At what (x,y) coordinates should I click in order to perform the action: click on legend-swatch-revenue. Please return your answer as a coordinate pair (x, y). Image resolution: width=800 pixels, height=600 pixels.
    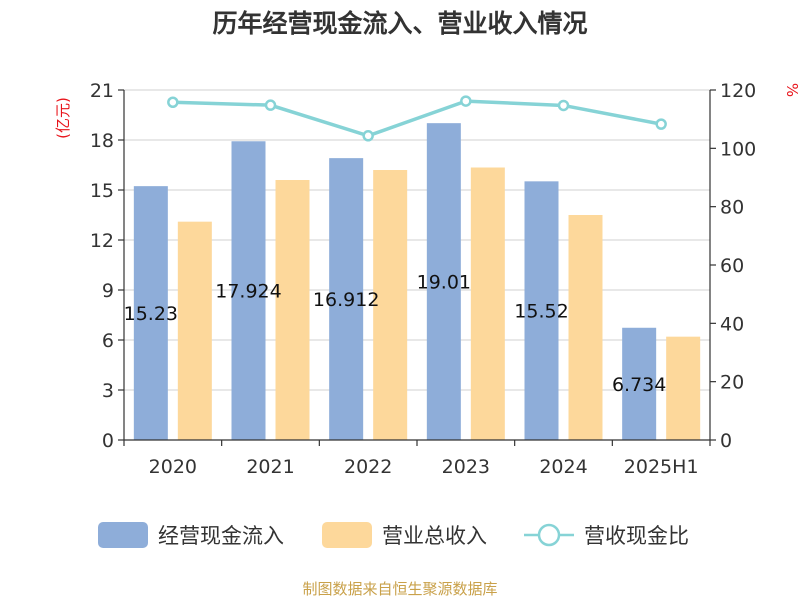
    Looking at the image, I should click on (347, 535).